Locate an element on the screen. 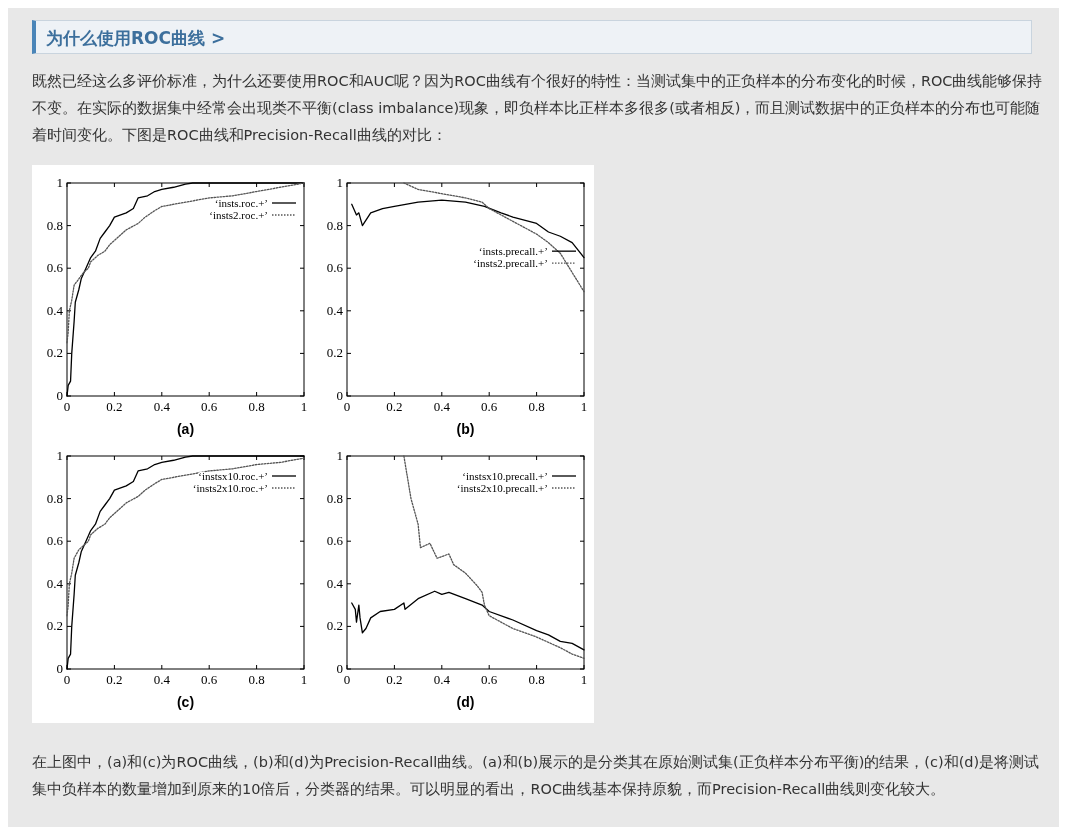  text: 在上图中，(a)和(c)为ROC曲线，(b)和(d)为Precision-Recall曲线。(a)和(b)展示的是分类其在原始测试集(正负样本分布平衡)的结果，(c)和(d)是将测试集中负样本的数量增加到原来的10倍后，分类器的结果。可以明显的看出，ROC曲线基本保持原貌，而Precision-Recall曲线则变化较大。 is located at coordinates (536, 776).